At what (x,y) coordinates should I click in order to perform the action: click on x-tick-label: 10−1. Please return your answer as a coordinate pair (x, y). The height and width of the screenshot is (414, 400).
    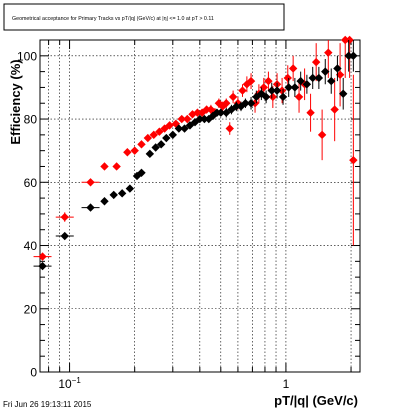
    Looking at the image, I should click on (69, 383).